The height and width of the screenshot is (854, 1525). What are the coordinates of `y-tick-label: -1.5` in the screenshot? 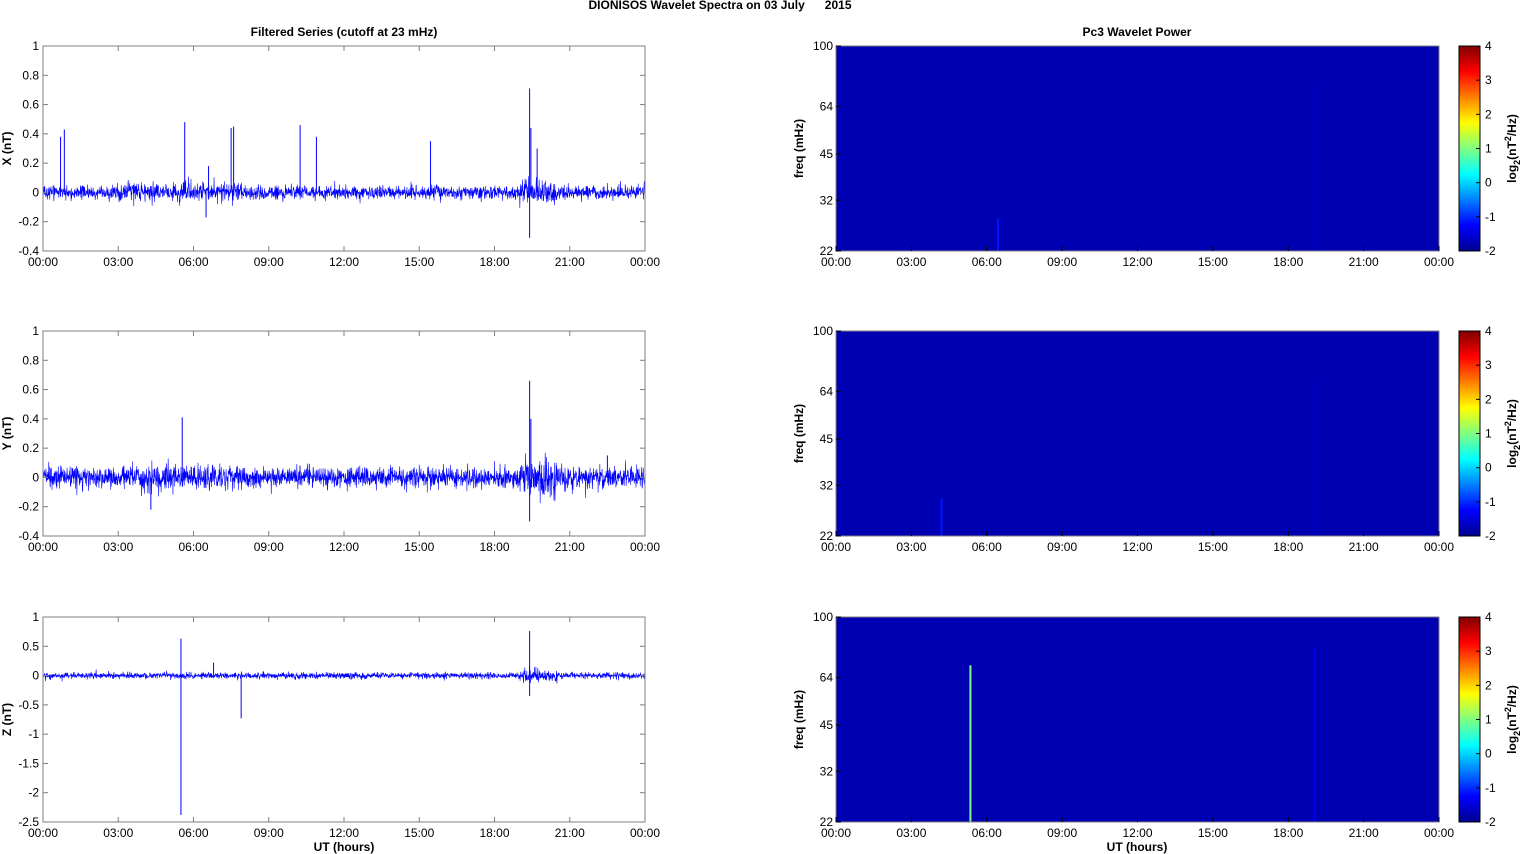 It's located at (28, 763).